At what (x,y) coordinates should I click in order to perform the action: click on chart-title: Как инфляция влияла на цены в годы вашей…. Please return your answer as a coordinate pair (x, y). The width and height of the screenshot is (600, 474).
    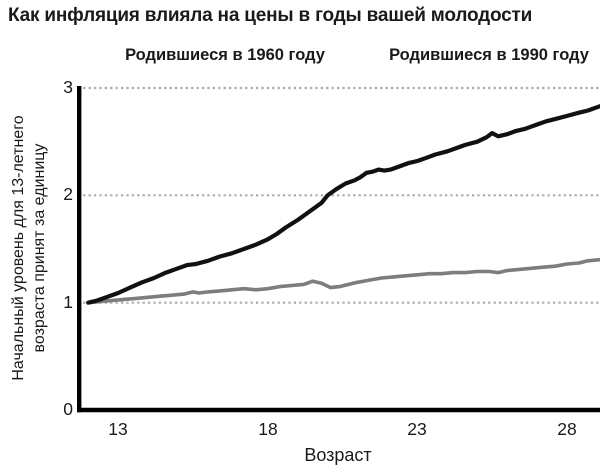
    Looking at the image, I should click on (270, 15).